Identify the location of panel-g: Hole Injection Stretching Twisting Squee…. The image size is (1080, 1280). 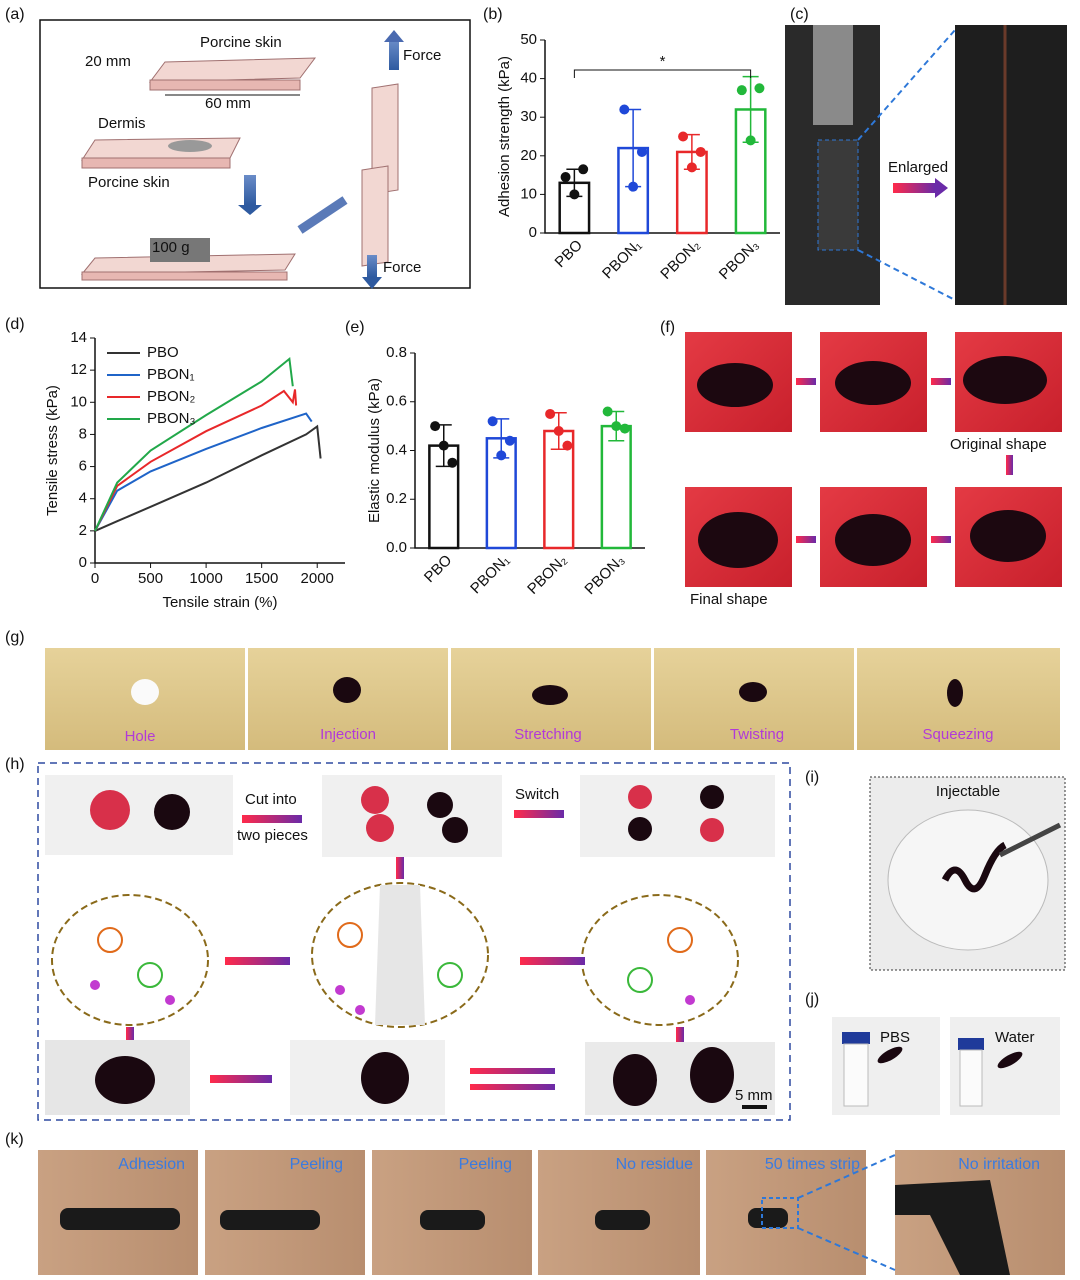
(552, 699).